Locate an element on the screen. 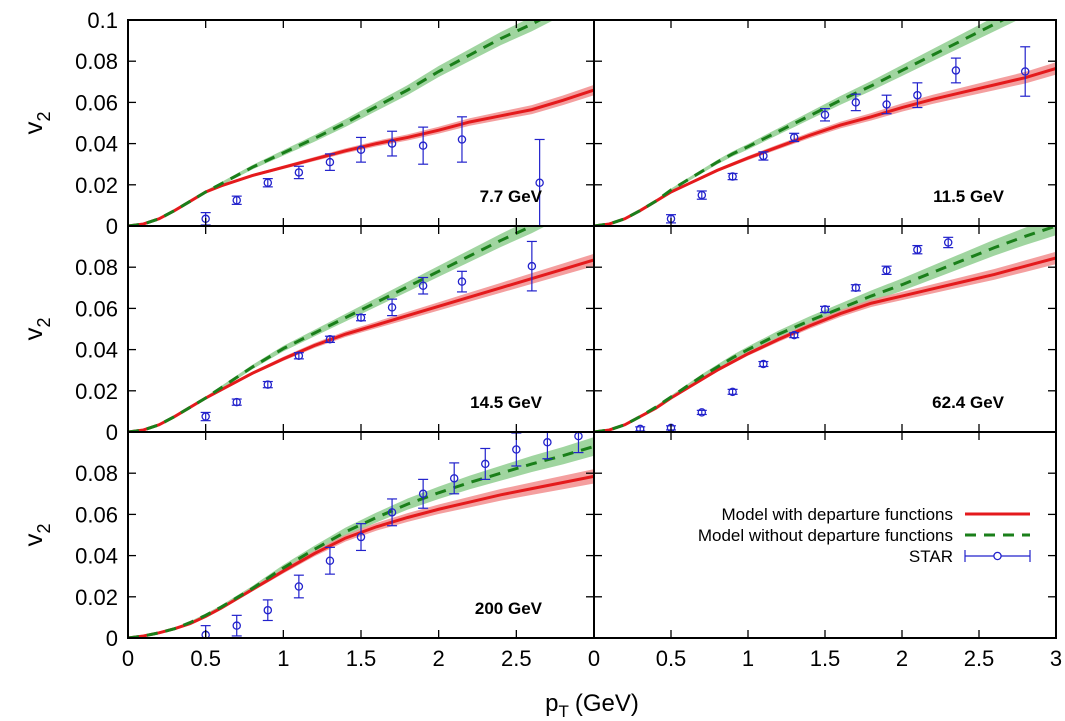  energy-label: 14.5 GeV is located at coordinates (506, 402).